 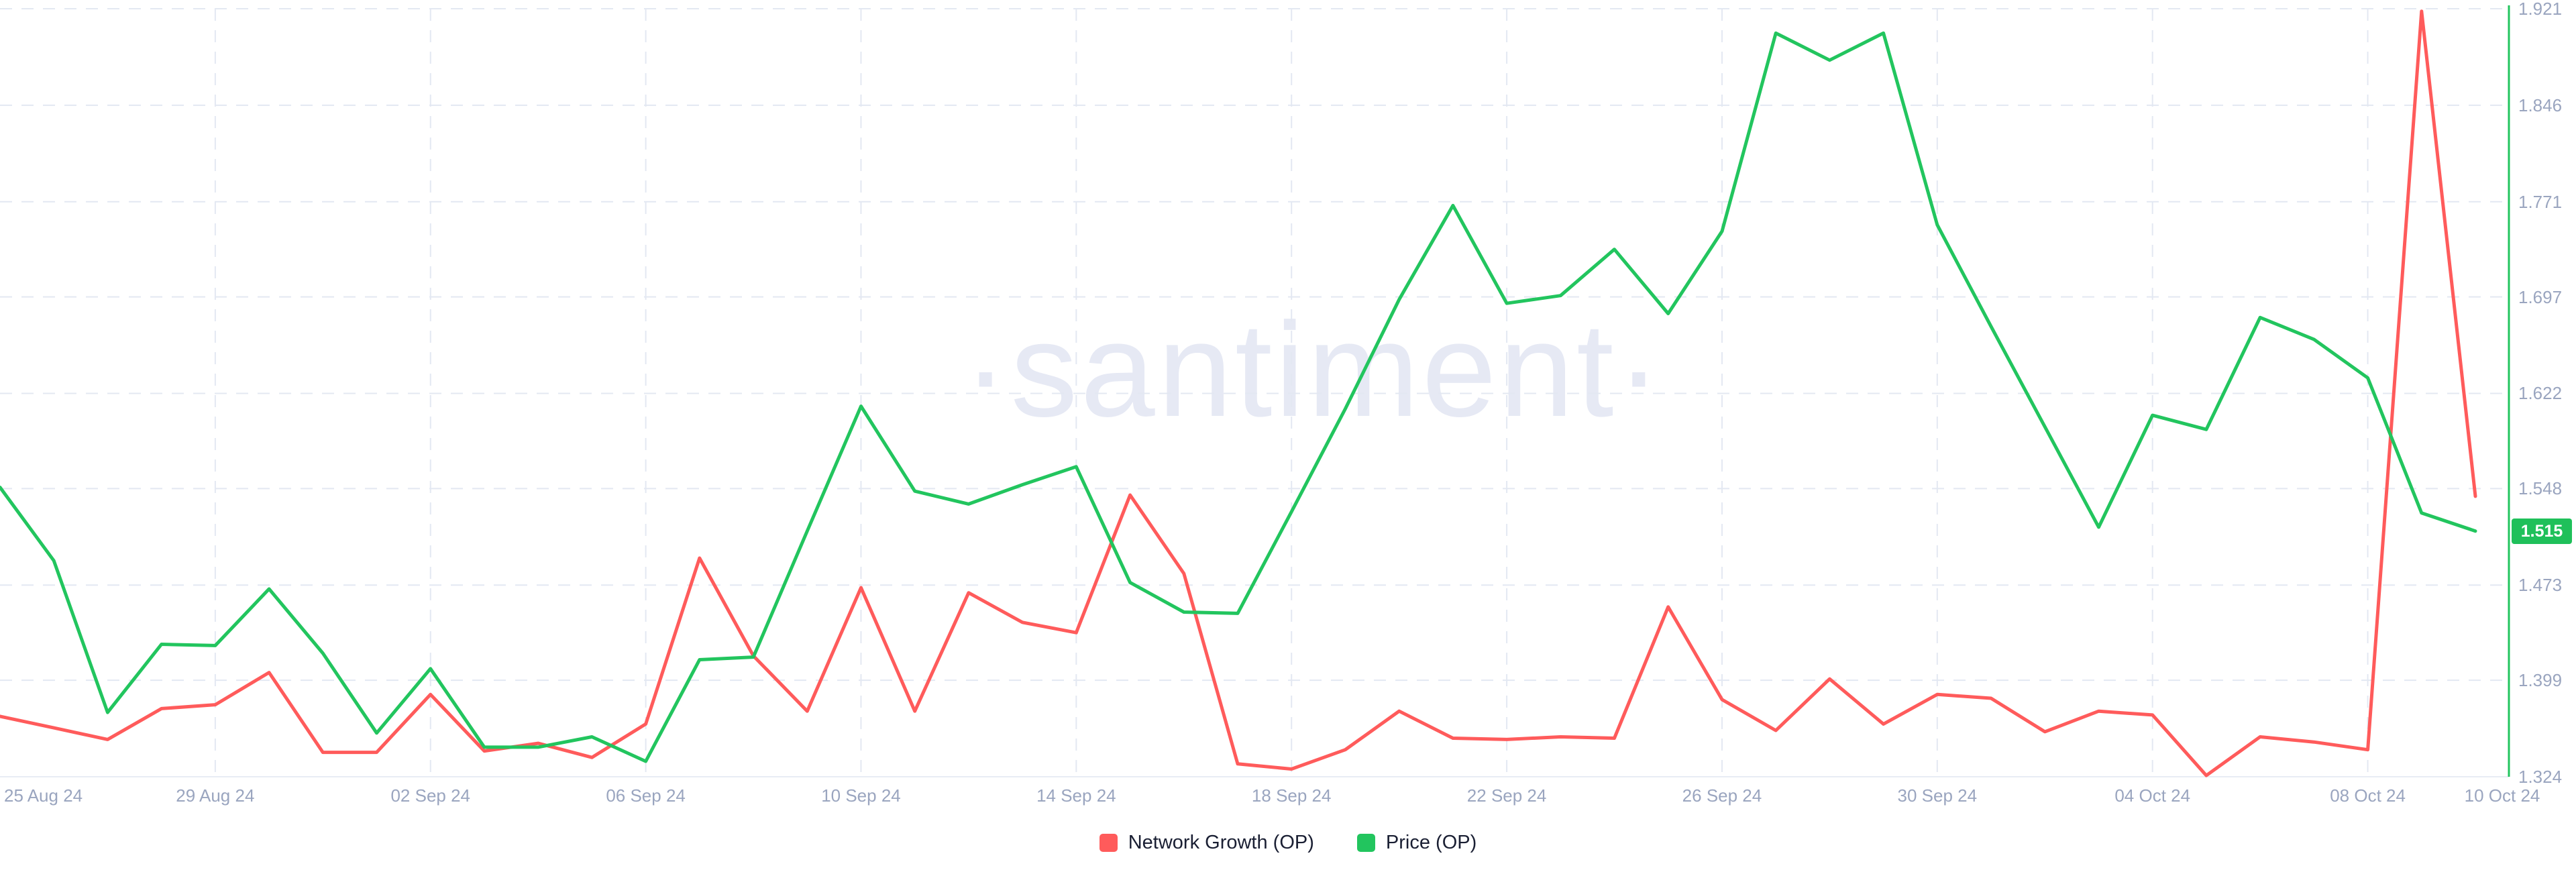 What do you see at coordinates (2540, 296) in the screenshot?
I see `y-axis-label: 1.697` at bounding box center [2540, 296].